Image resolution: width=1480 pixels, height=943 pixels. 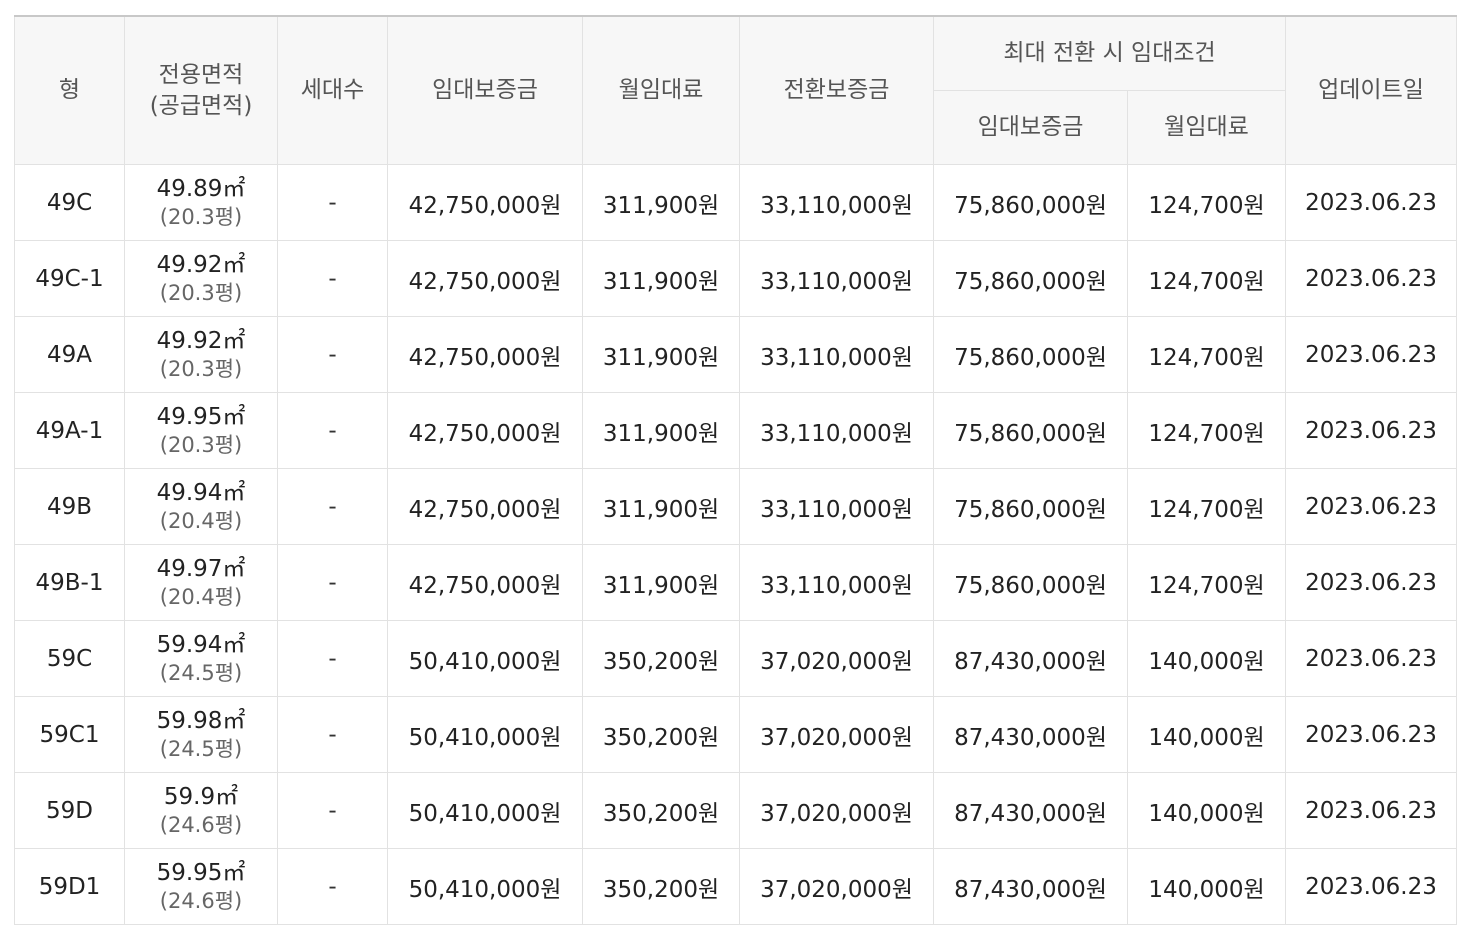 I want to click on header-deposit: 임대보증금, so click(x=485, y=90).